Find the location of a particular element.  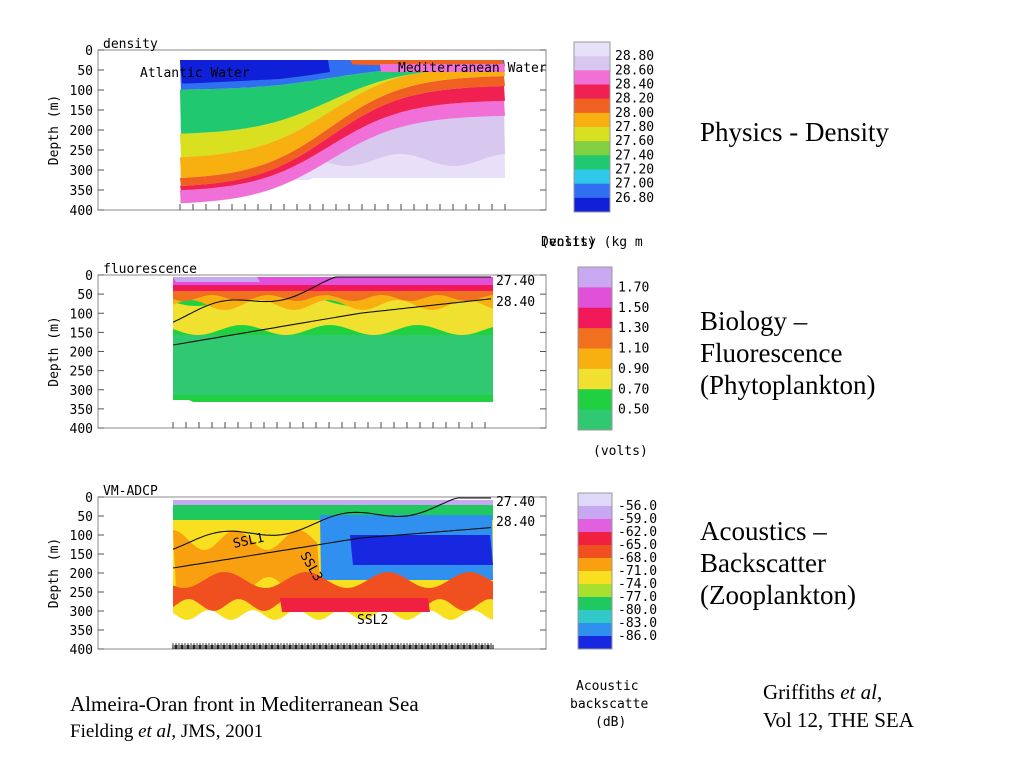

fluor-band is located at coordinates (333, 365).